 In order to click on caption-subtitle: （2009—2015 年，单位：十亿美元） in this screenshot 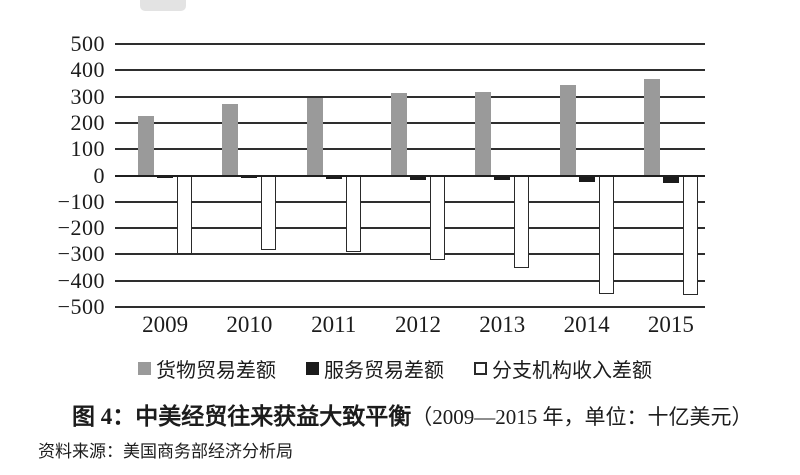, I will do `click(582, 417)`.